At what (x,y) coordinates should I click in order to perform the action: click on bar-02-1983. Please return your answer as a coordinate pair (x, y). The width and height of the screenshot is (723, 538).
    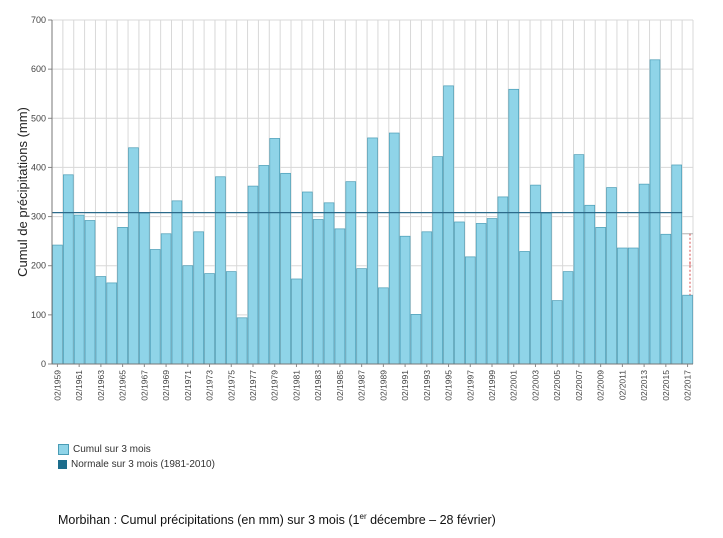
    Looking at the image, I should click on (318, 292).